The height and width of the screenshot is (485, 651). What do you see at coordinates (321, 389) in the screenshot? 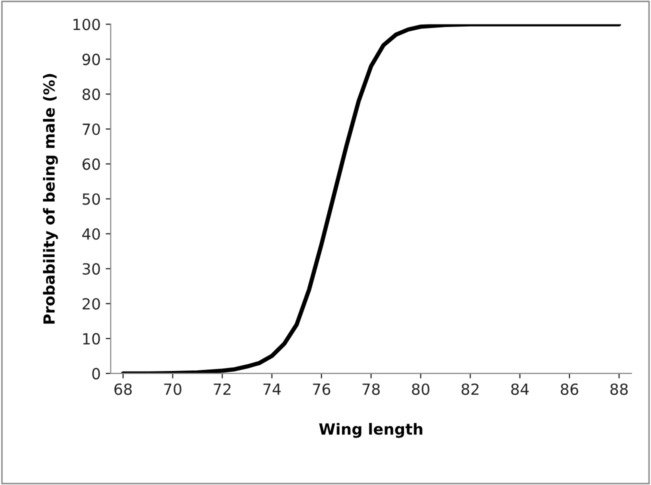
I see `x-tick-label: 76` at bounding box center [321, 389].